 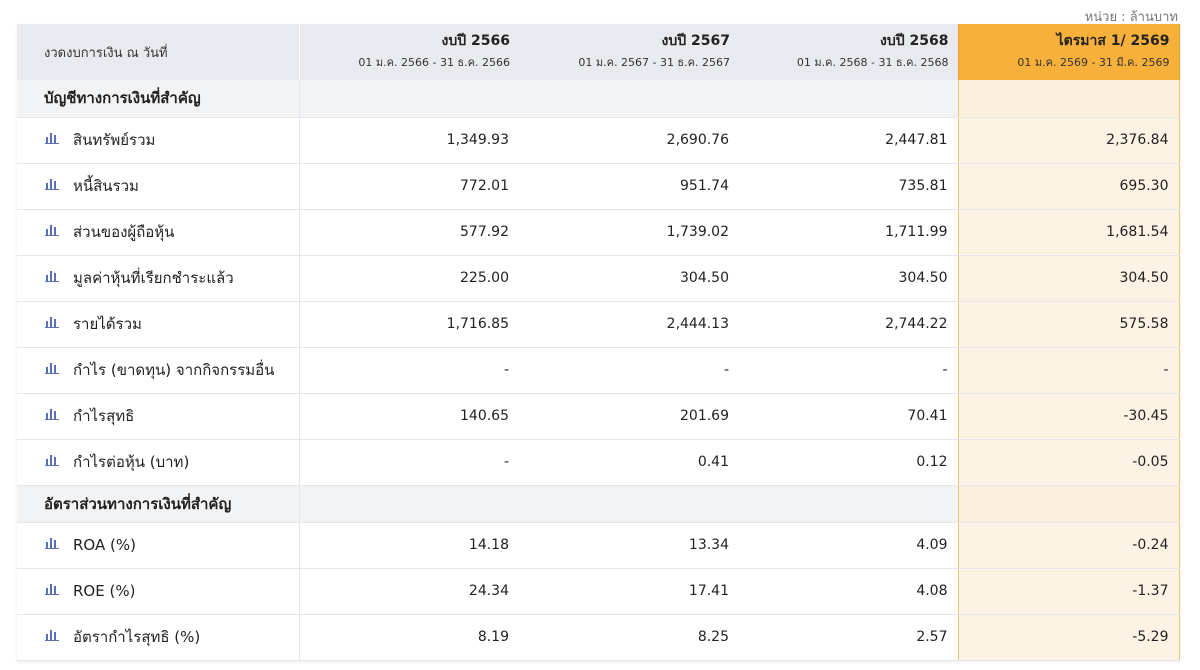 What do you see at coordinates (848, 52) in the screenshot?
I see `column-header-2568: งบปี 2568 01 ม.ค. 2568 - 31 ธ.ค. 2568` at bounding box center [848, 52].